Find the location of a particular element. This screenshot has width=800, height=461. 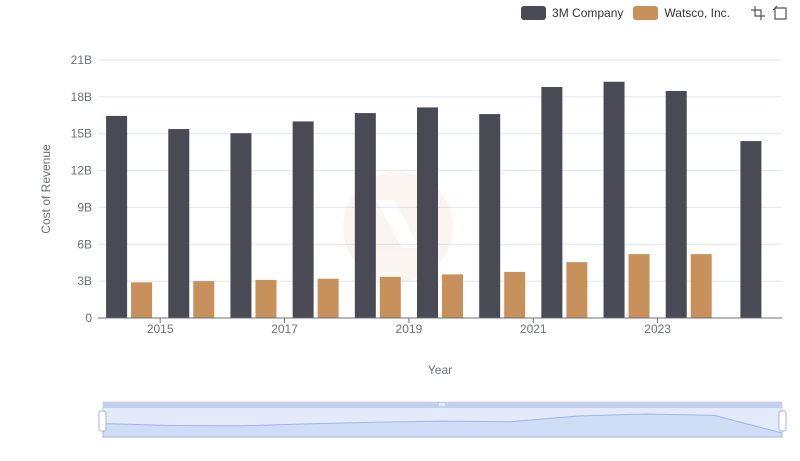

x-axis-title: Year is located at coordinates (440, 370).